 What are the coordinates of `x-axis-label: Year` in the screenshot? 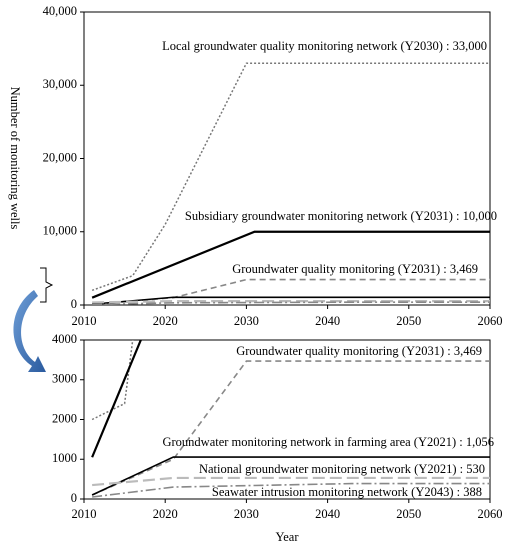 It's located at (287, 537).